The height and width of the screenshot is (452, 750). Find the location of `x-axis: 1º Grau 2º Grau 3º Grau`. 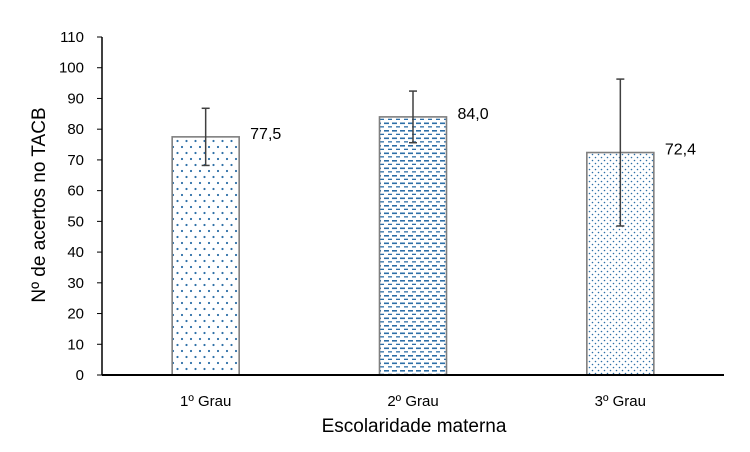

x-axis: 1º Grau 2º Grau 3º Grau is located at coordinates (413, 392).